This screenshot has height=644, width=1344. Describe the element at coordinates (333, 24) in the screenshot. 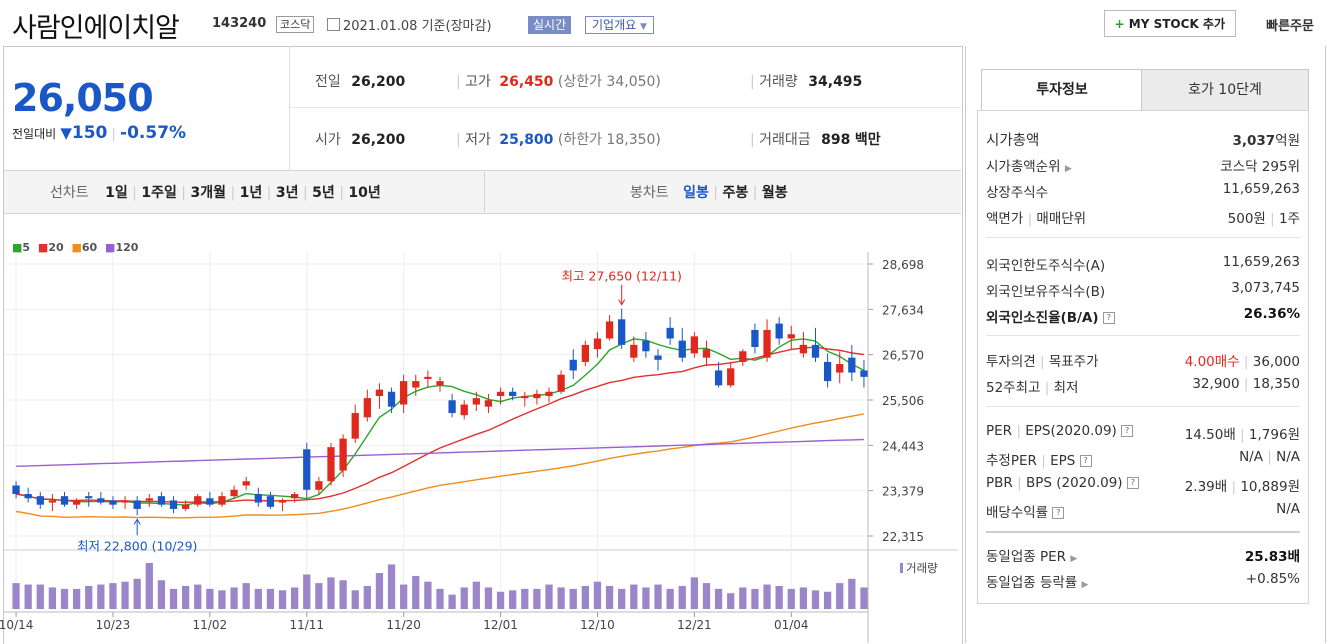

I see `calendar-icon` at that location.